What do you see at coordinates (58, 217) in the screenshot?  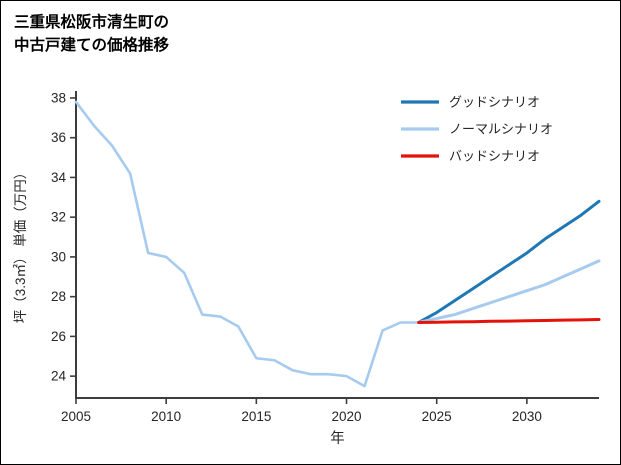 I see `y-tick-label: 32` at bounding box center [58, 217].